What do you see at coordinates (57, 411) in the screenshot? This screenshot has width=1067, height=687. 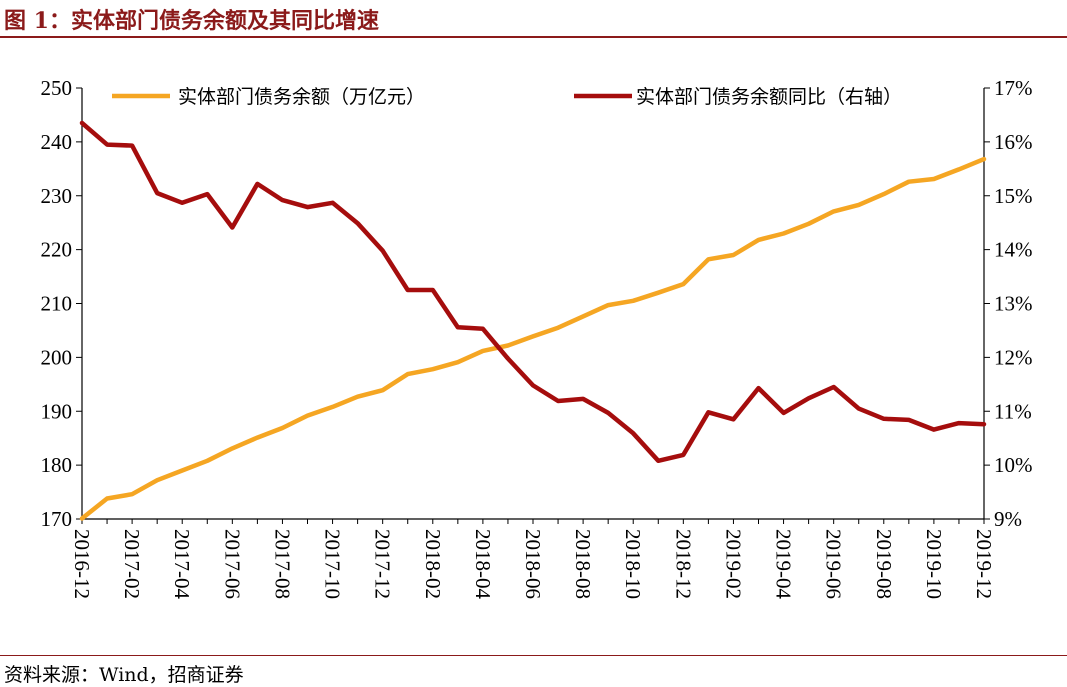 I see `left-tick-label: 190` at bounding box center [57, 411].